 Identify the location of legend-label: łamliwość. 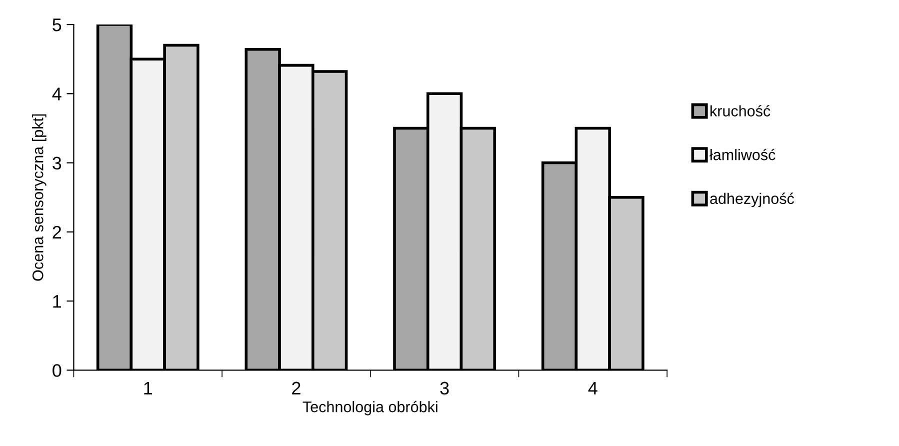
(743, 154).